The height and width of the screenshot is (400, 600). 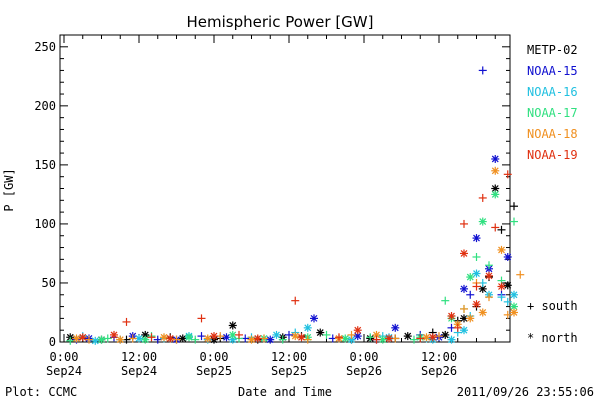 I want to click on y-tick-label: 200, so click(x=45, y=106).